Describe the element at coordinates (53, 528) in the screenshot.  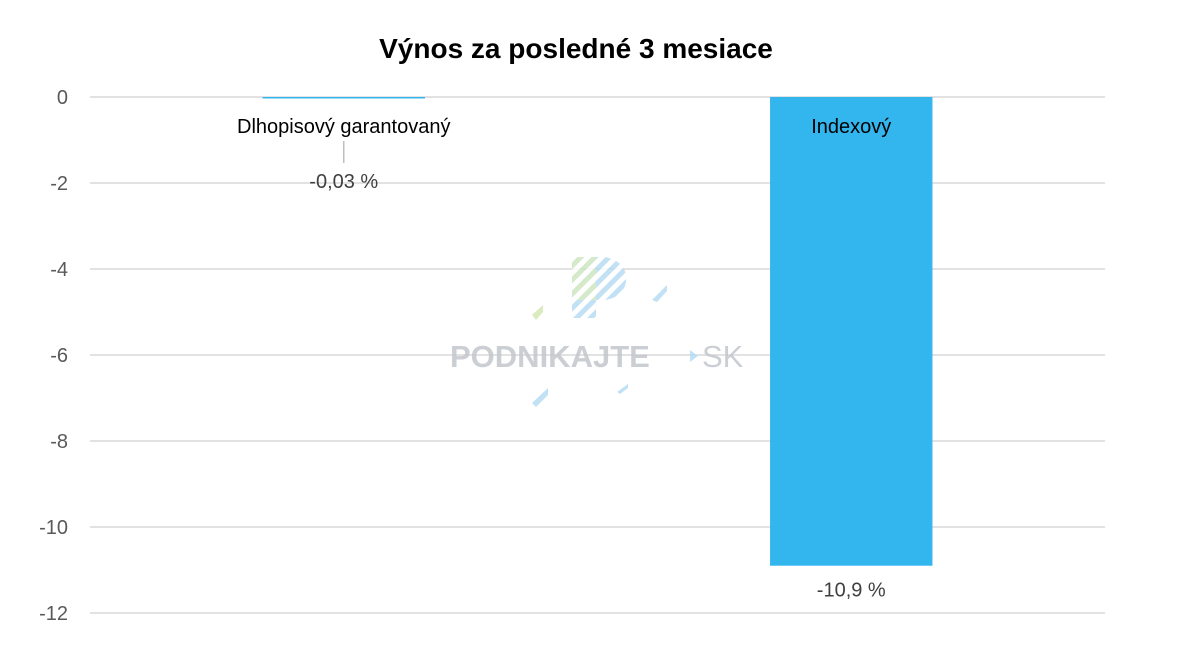
I see `y-tick-label: -10` at that location.